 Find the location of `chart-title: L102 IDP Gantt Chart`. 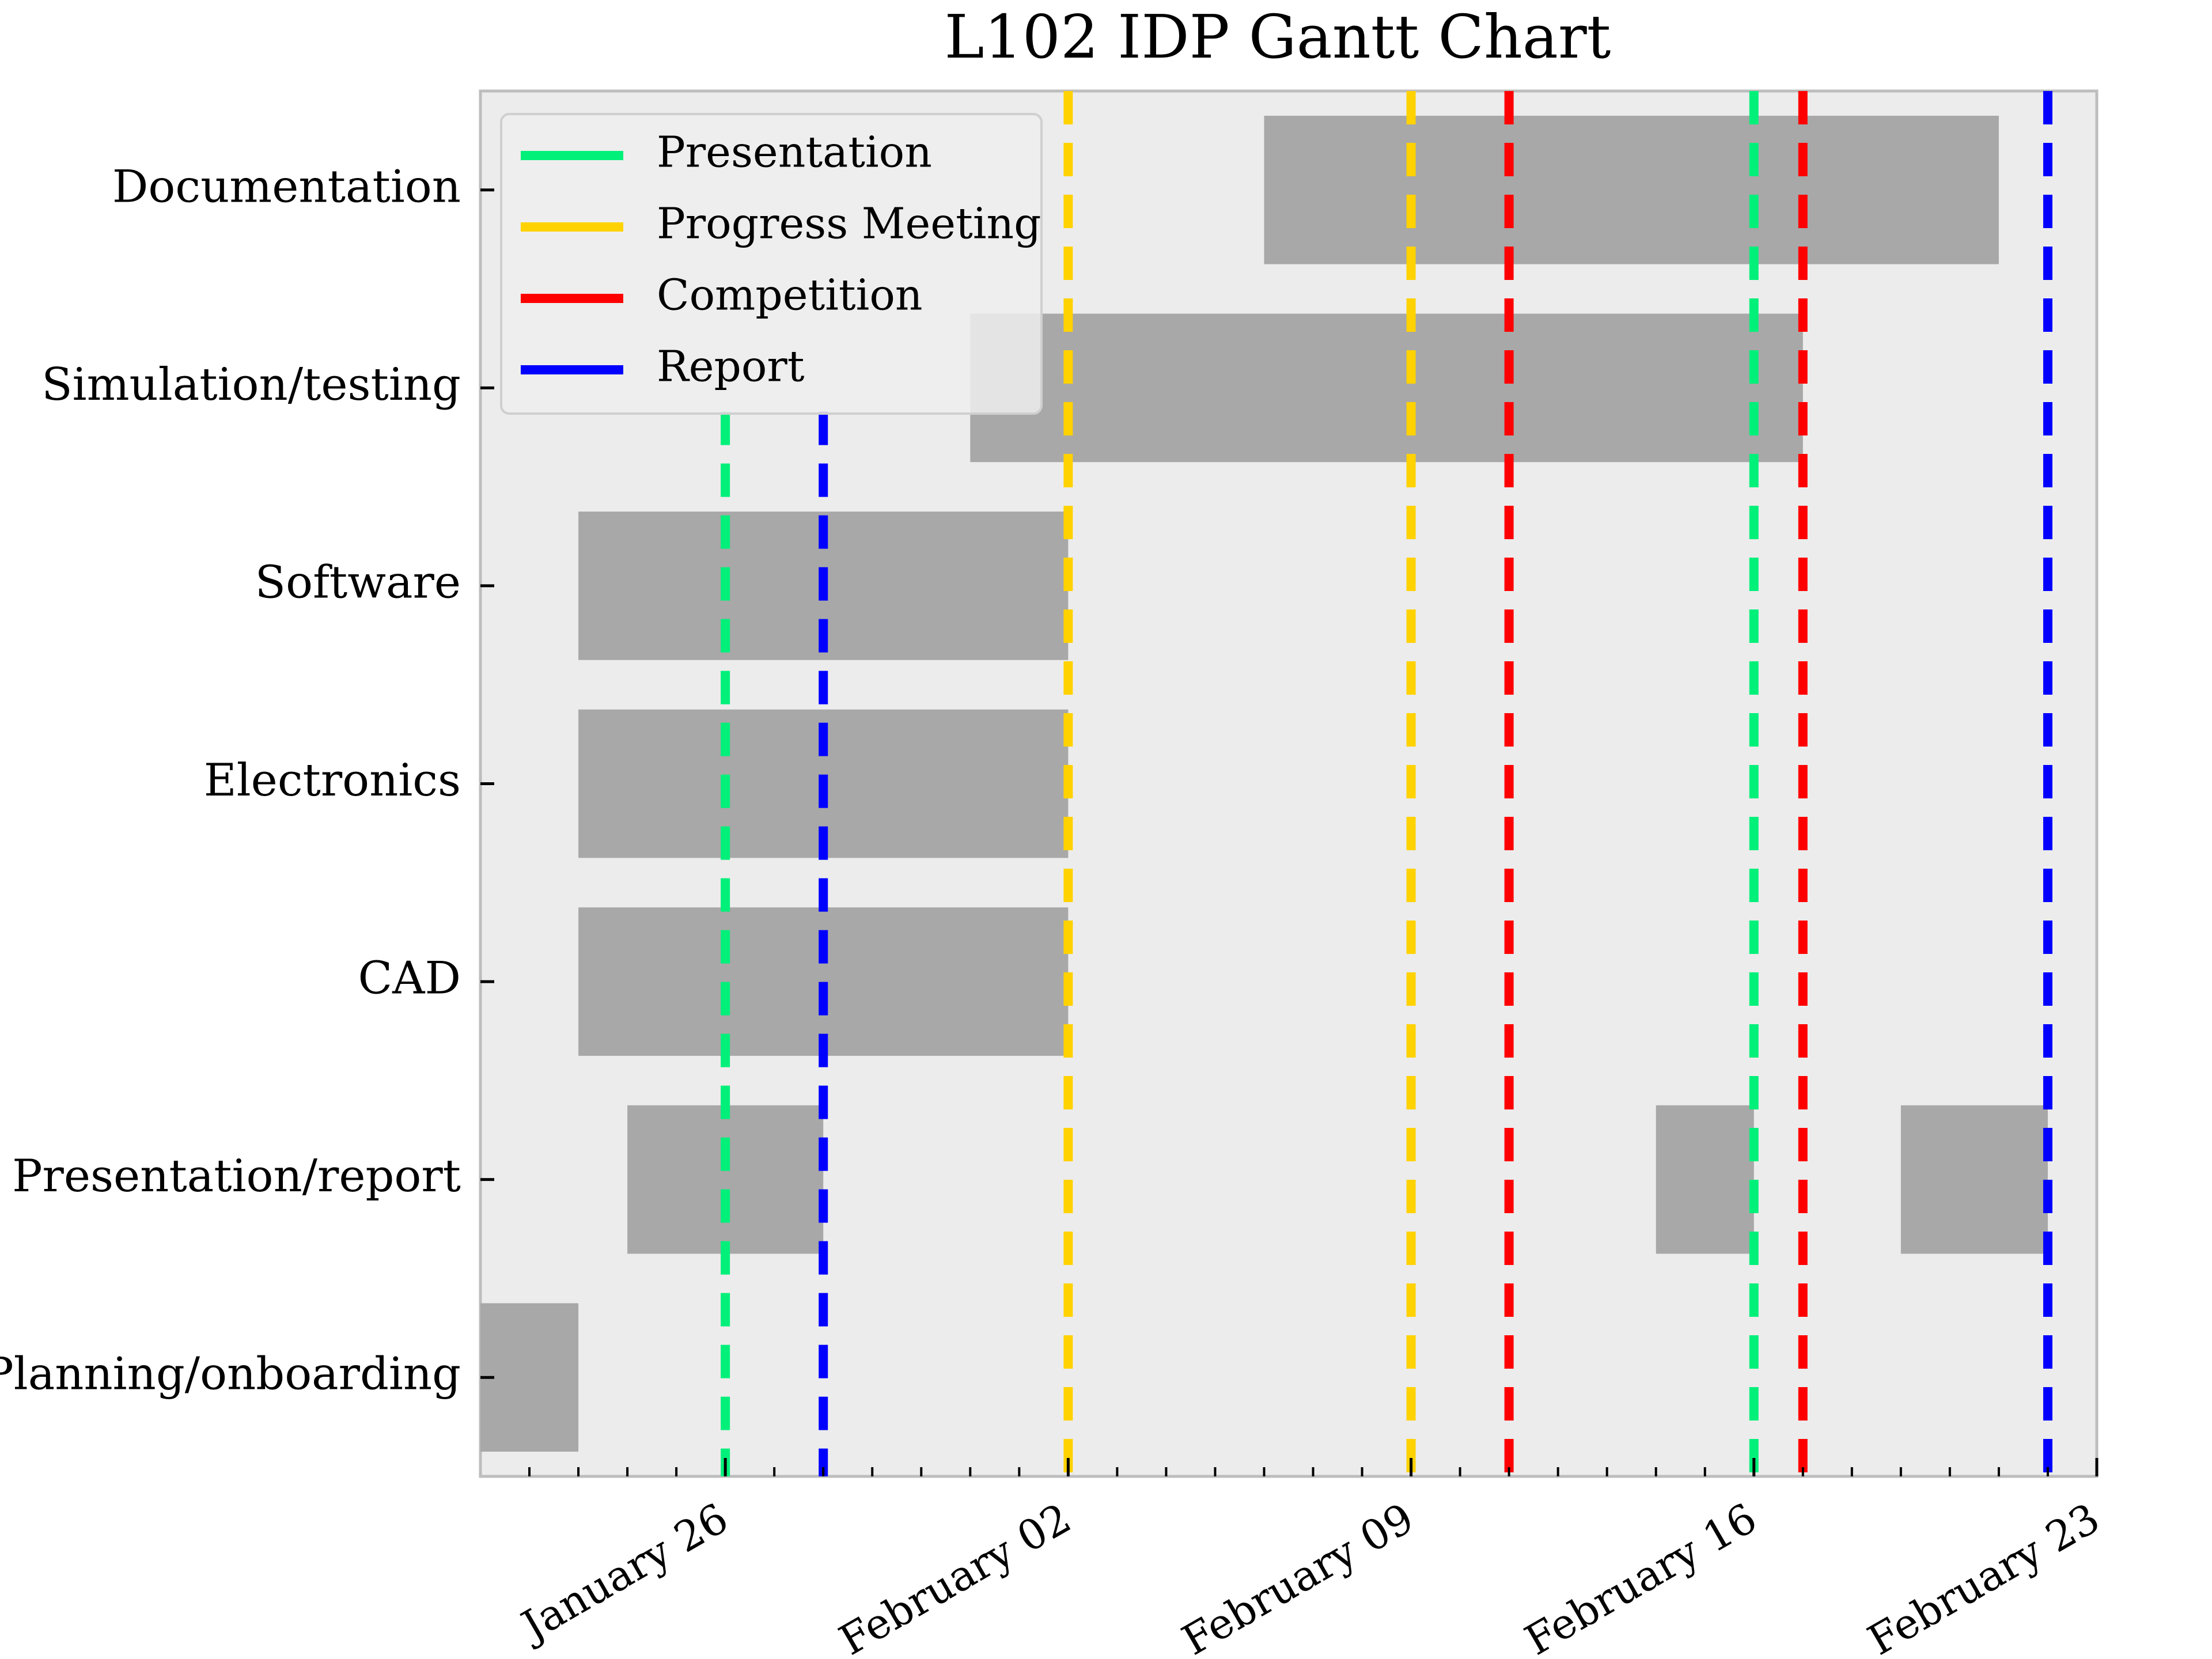

chart-title: L102 IDP Gantt Chart is located at coordinates (1278, 37).